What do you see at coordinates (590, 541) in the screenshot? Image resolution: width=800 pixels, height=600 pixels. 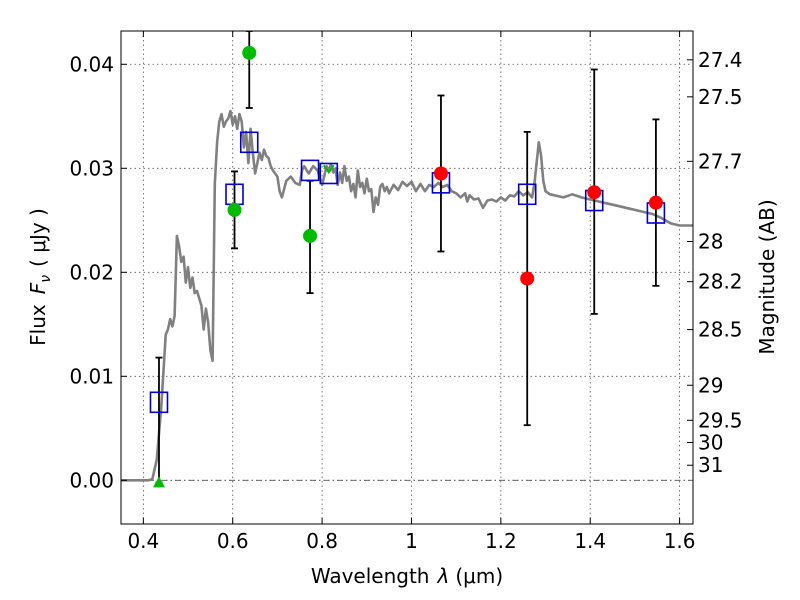 I see `x-tick-label: 1.4` at bounding box center [590, 541].